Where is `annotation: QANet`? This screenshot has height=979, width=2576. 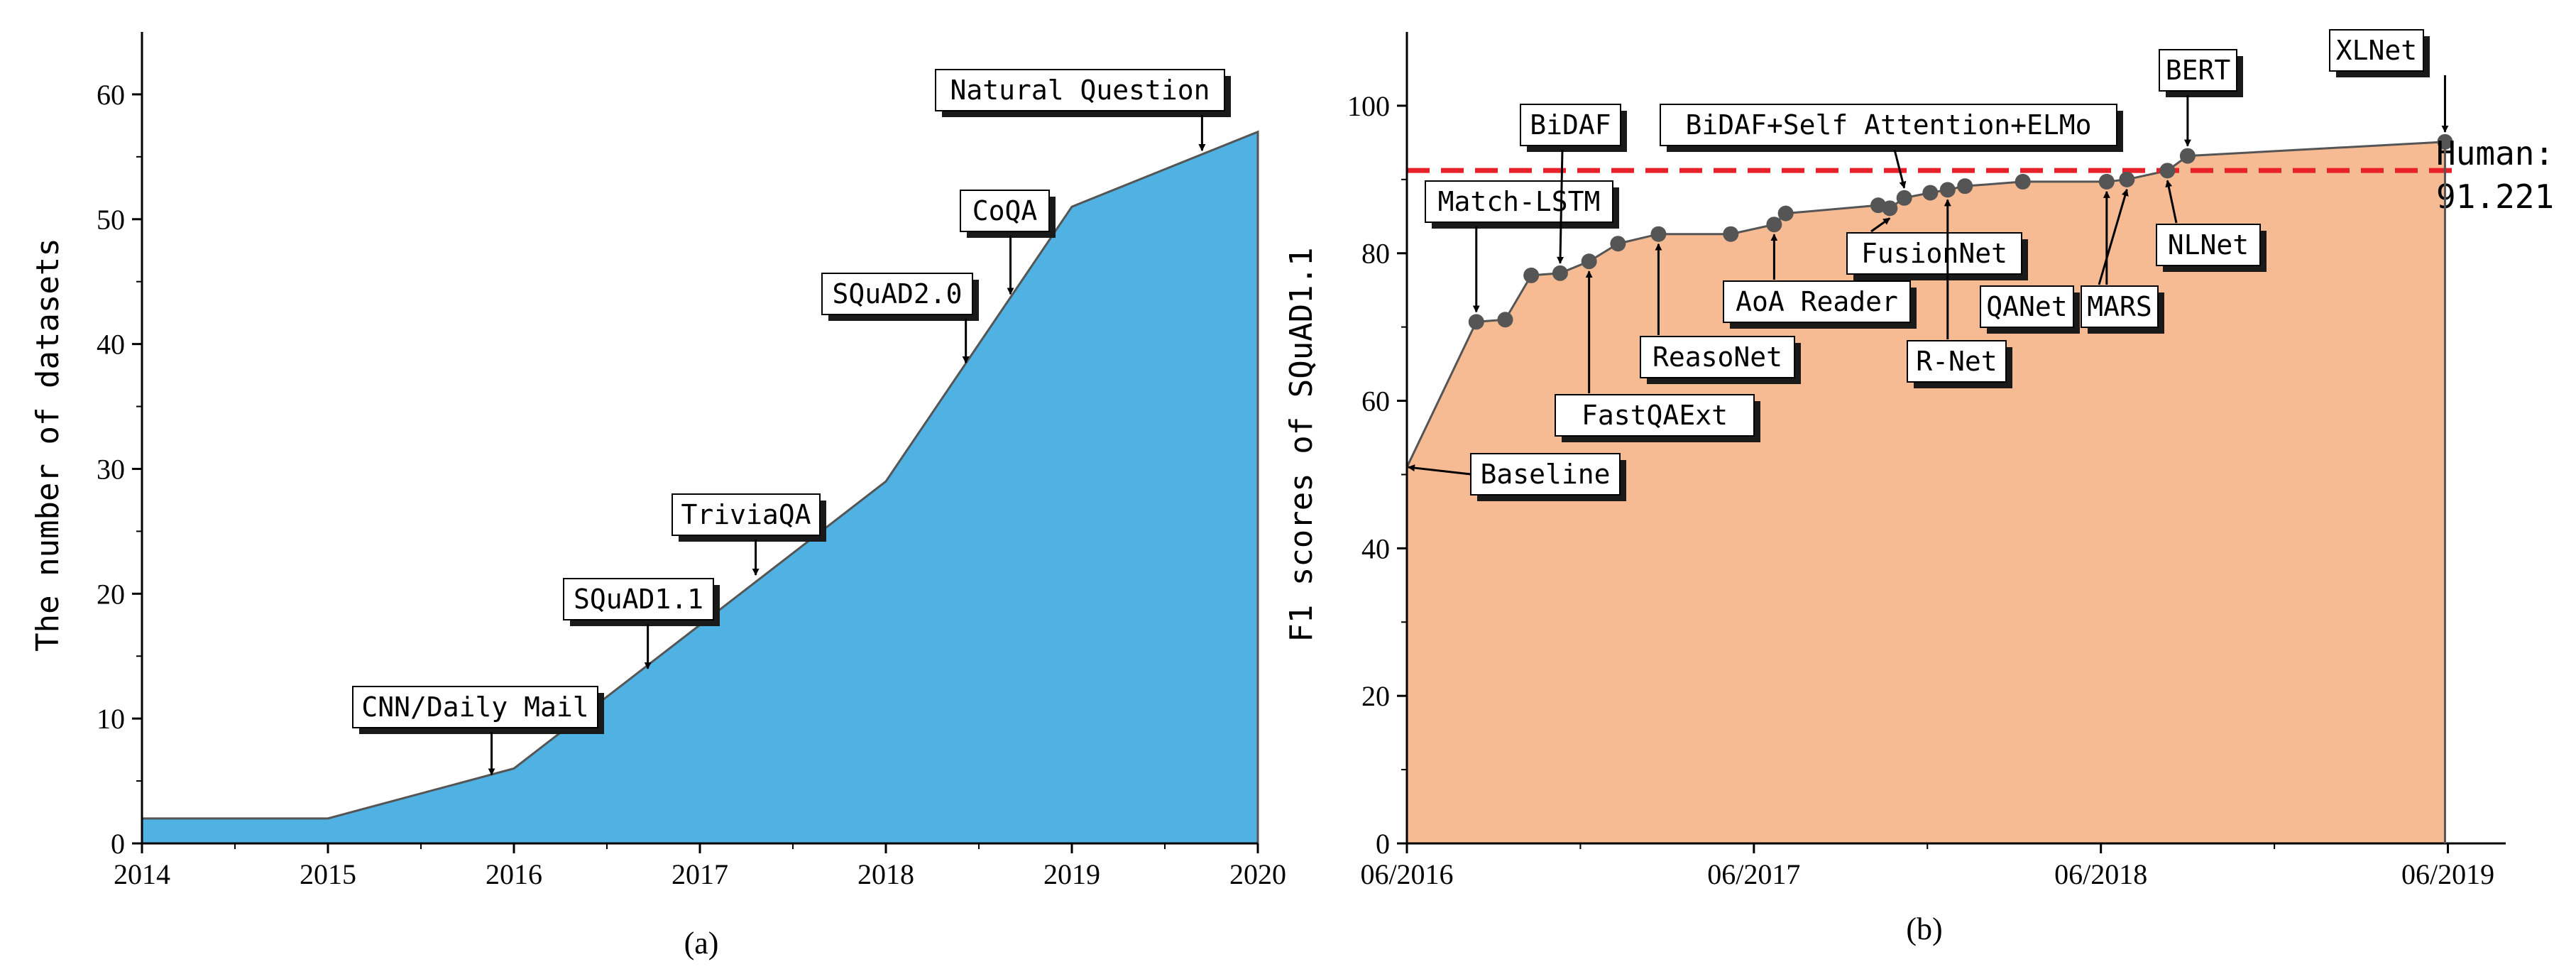
annotation: QANet is located at coordinates (2045, 262).